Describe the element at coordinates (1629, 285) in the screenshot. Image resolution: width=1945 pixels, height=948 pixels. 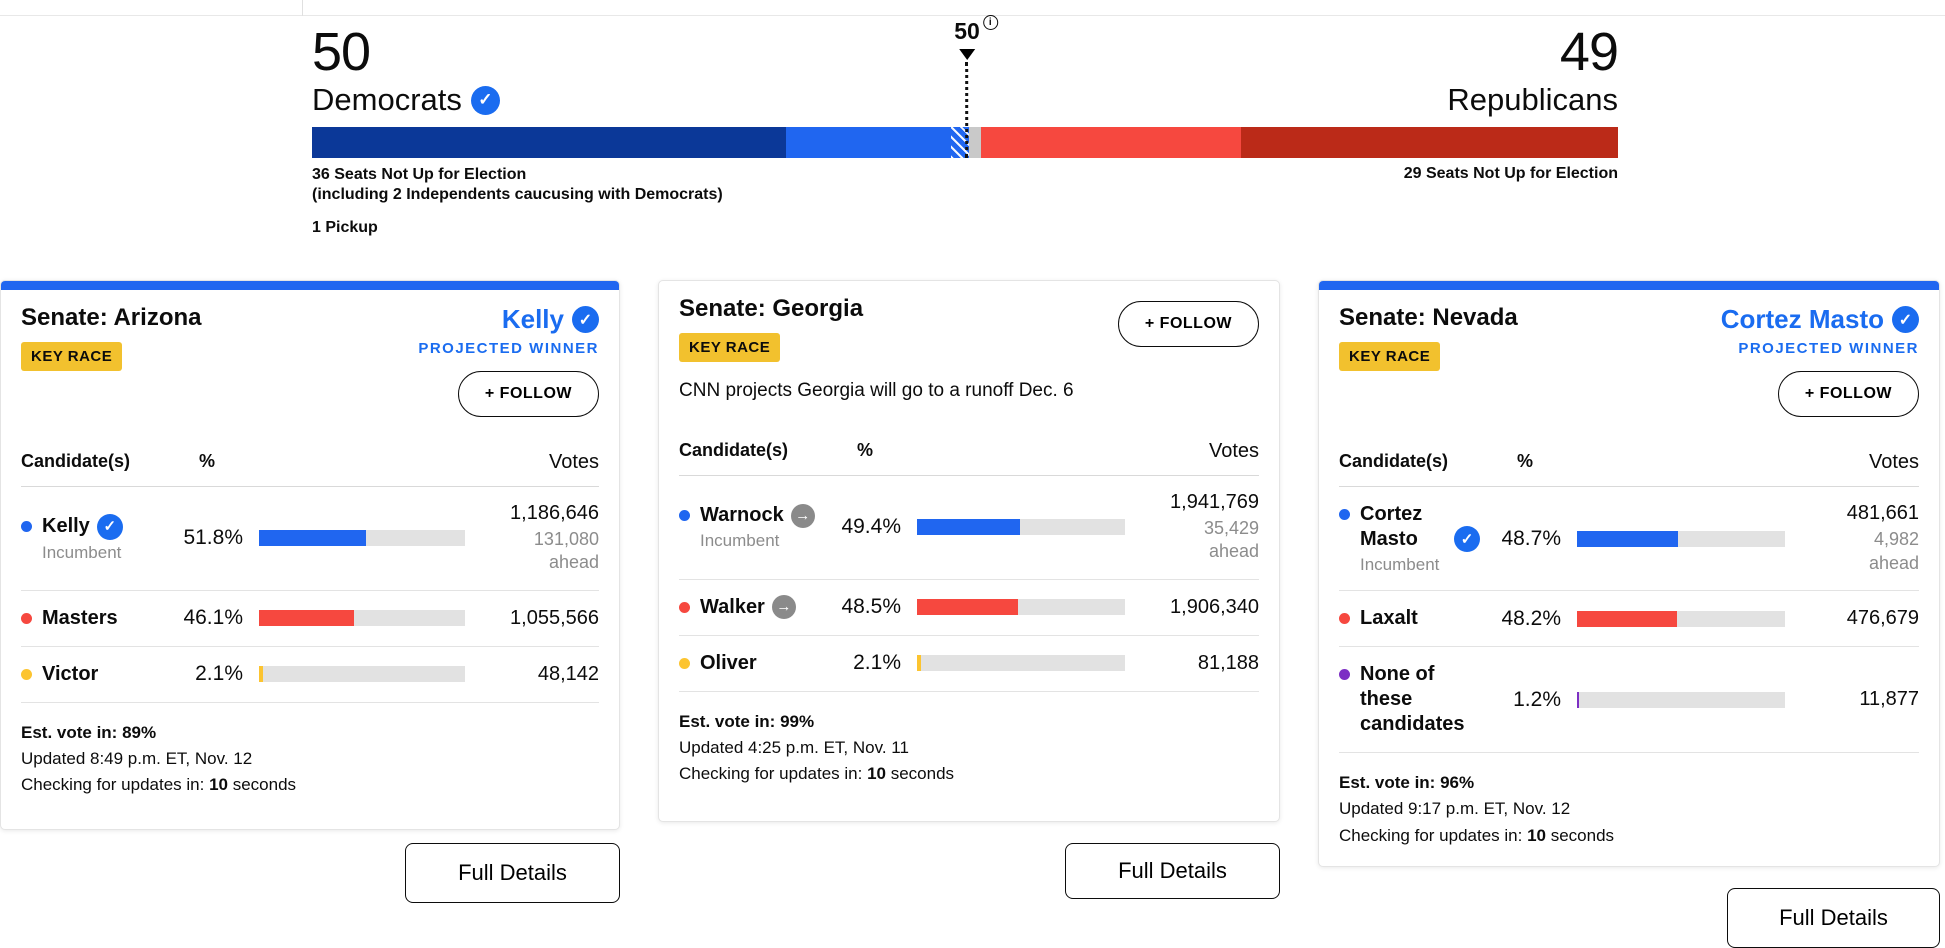
I see `winner-accent-bar` at that location.